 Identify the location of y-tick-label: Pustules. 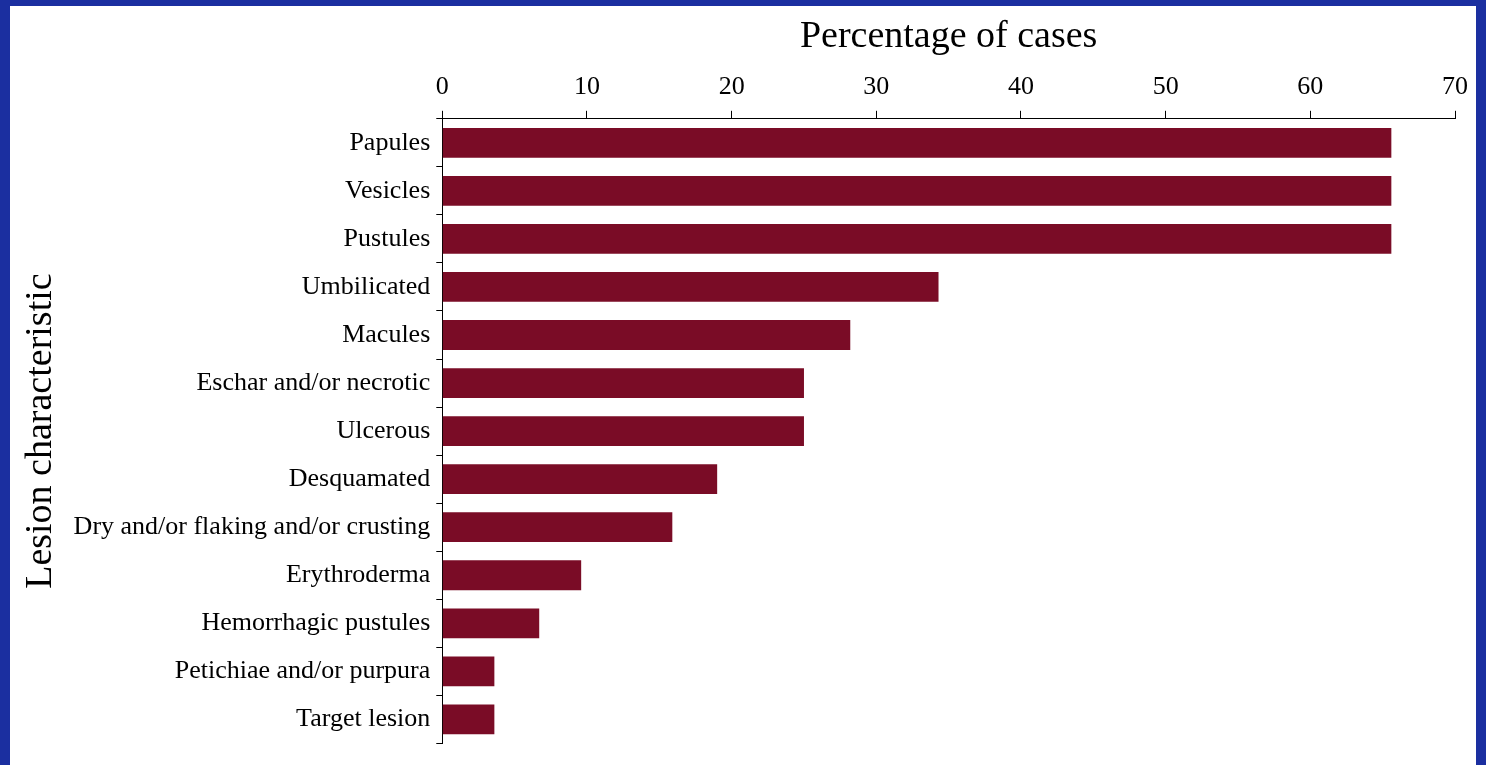
(387, 237).